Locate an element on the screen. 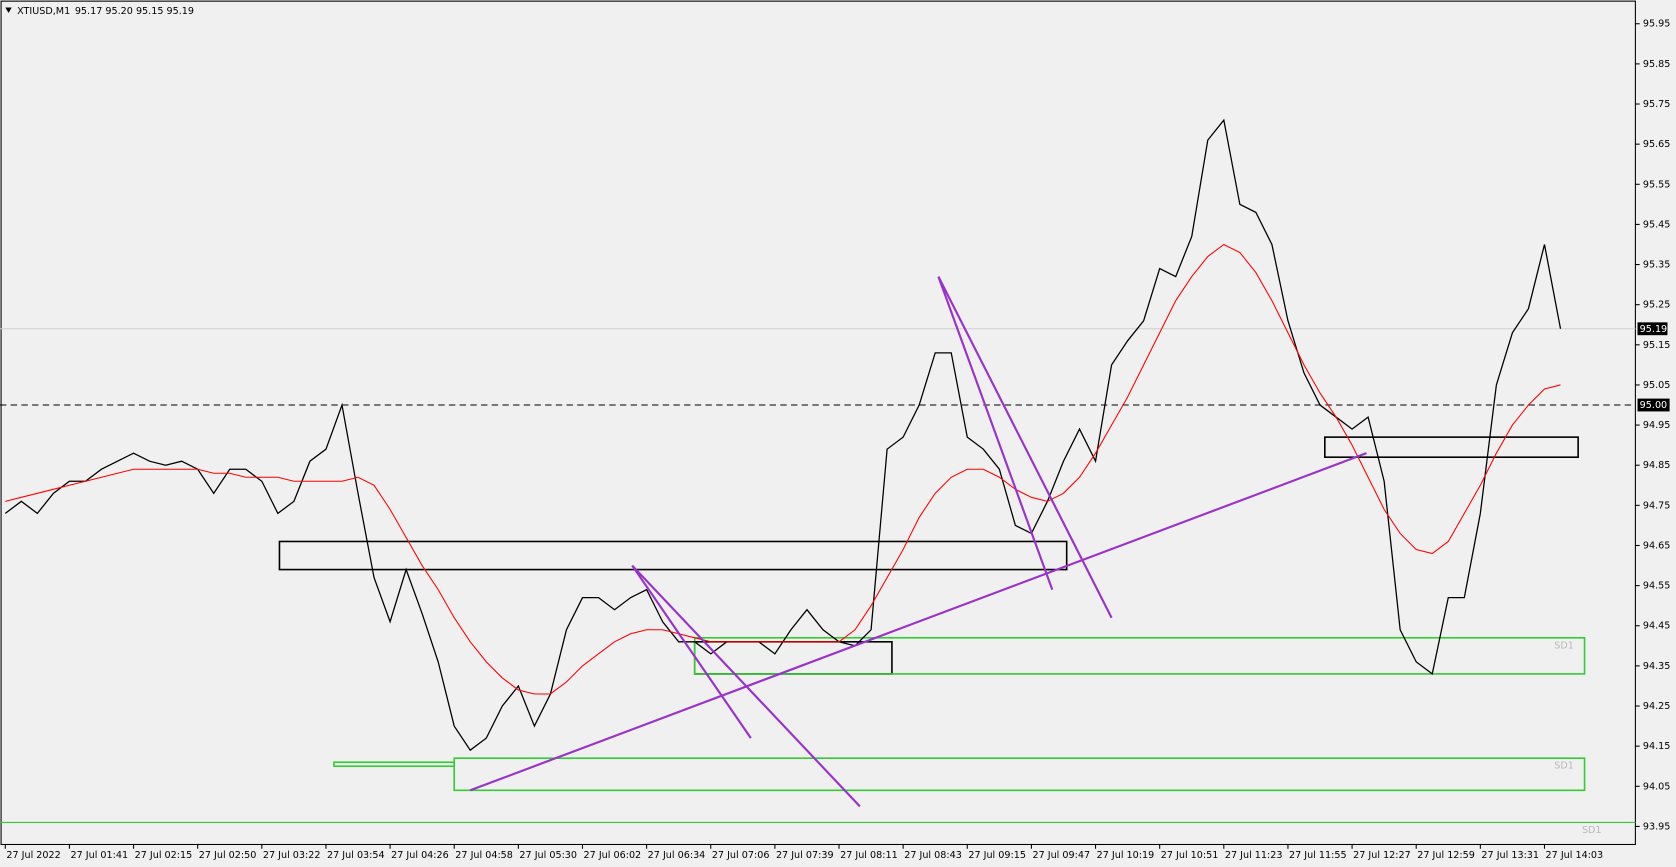  y-tick-label: 95.55 is located at coordinates (1657, 184).